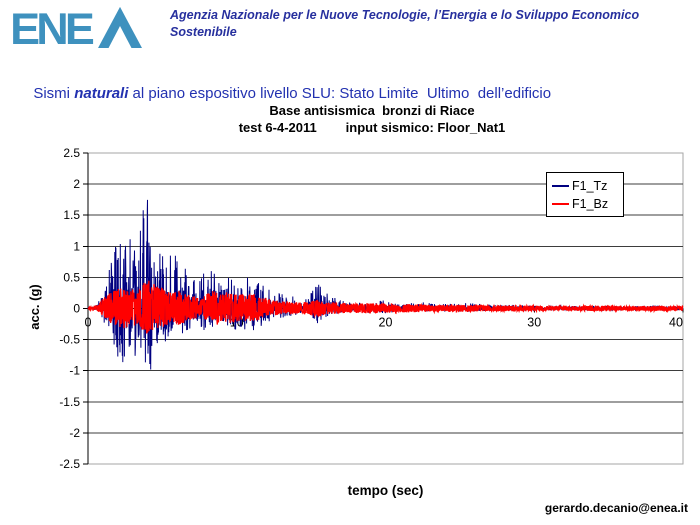 The height and width of the screenshot is (525, 700). I want to click on chart-title-line1: Base antisismica bronzi di Riace, so click(372, 110).